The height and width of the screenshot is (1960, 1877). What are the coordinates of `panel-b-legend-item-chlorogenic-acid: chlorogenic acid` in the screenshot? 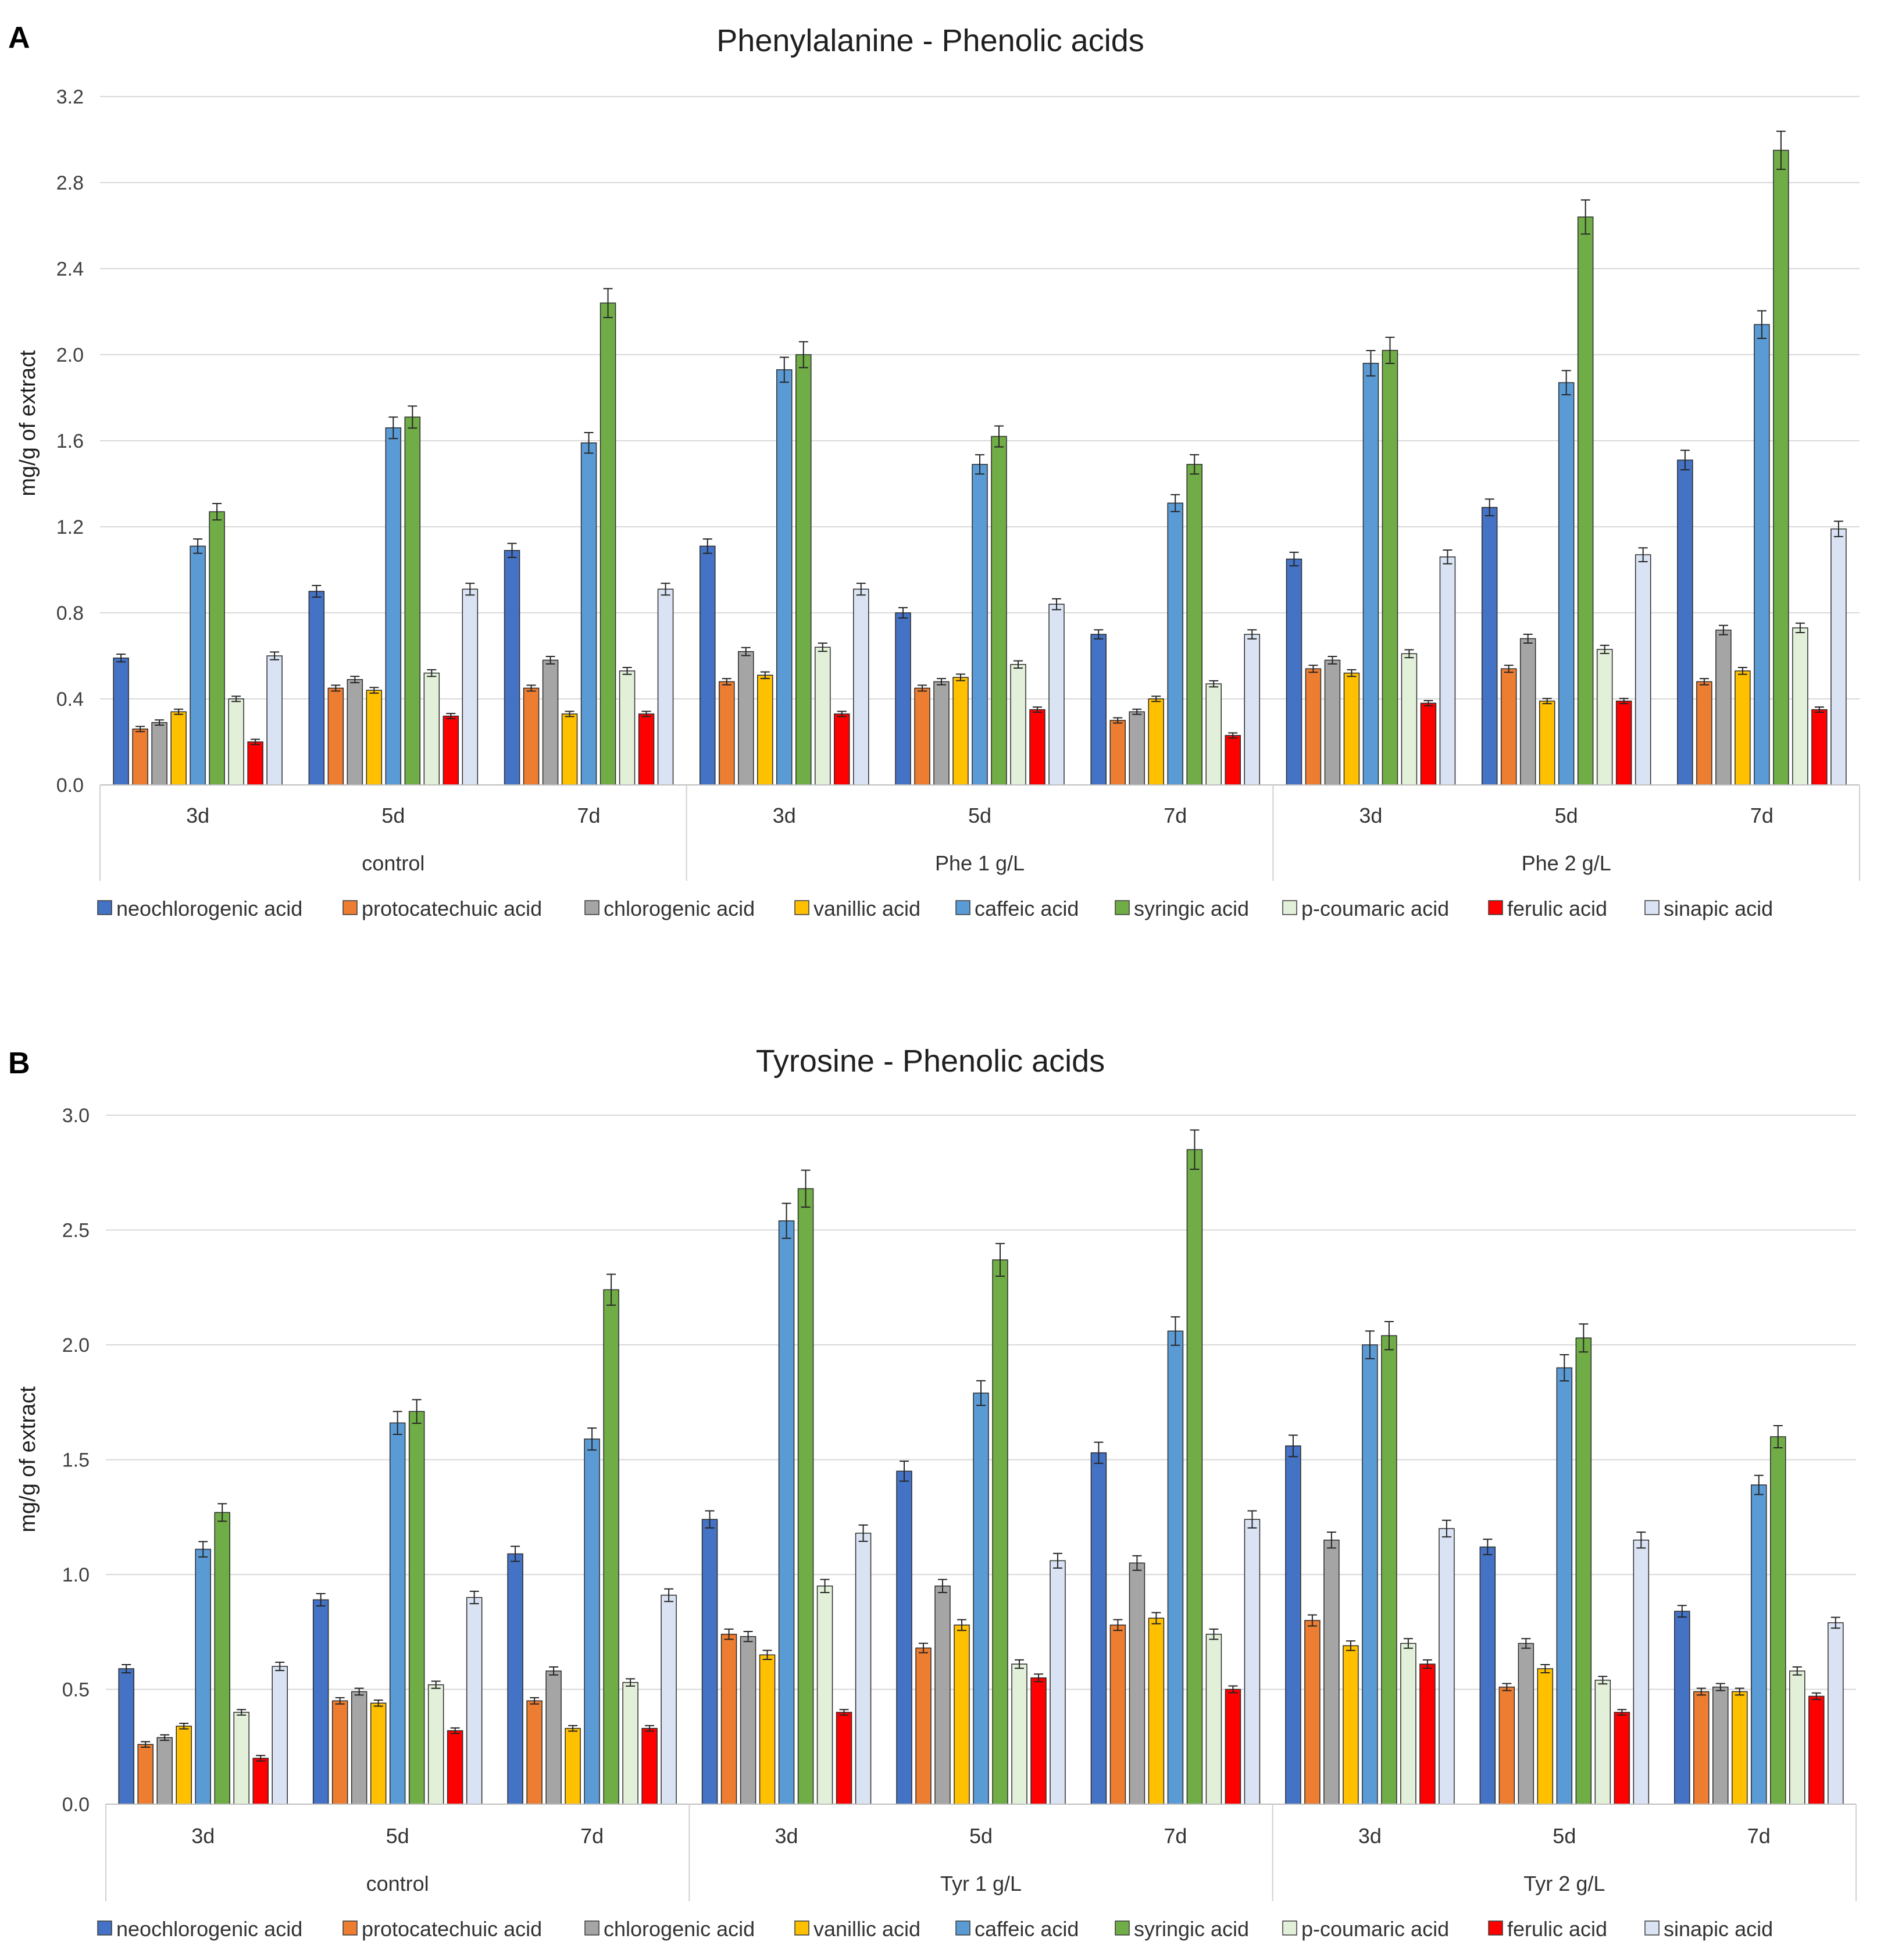 It's located at (669, 1929).